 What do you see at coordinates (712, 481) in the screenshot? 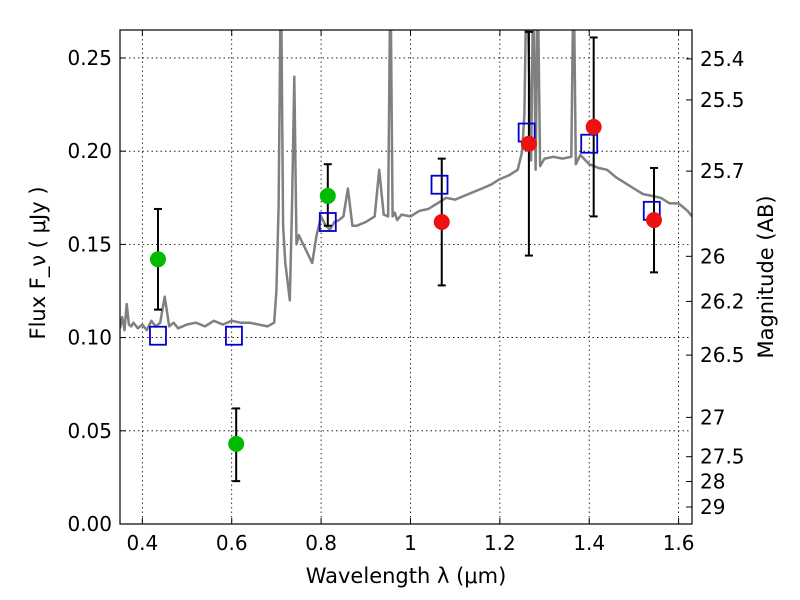
I see `mag-tick-label: 28` at bounding box center [712, 481].